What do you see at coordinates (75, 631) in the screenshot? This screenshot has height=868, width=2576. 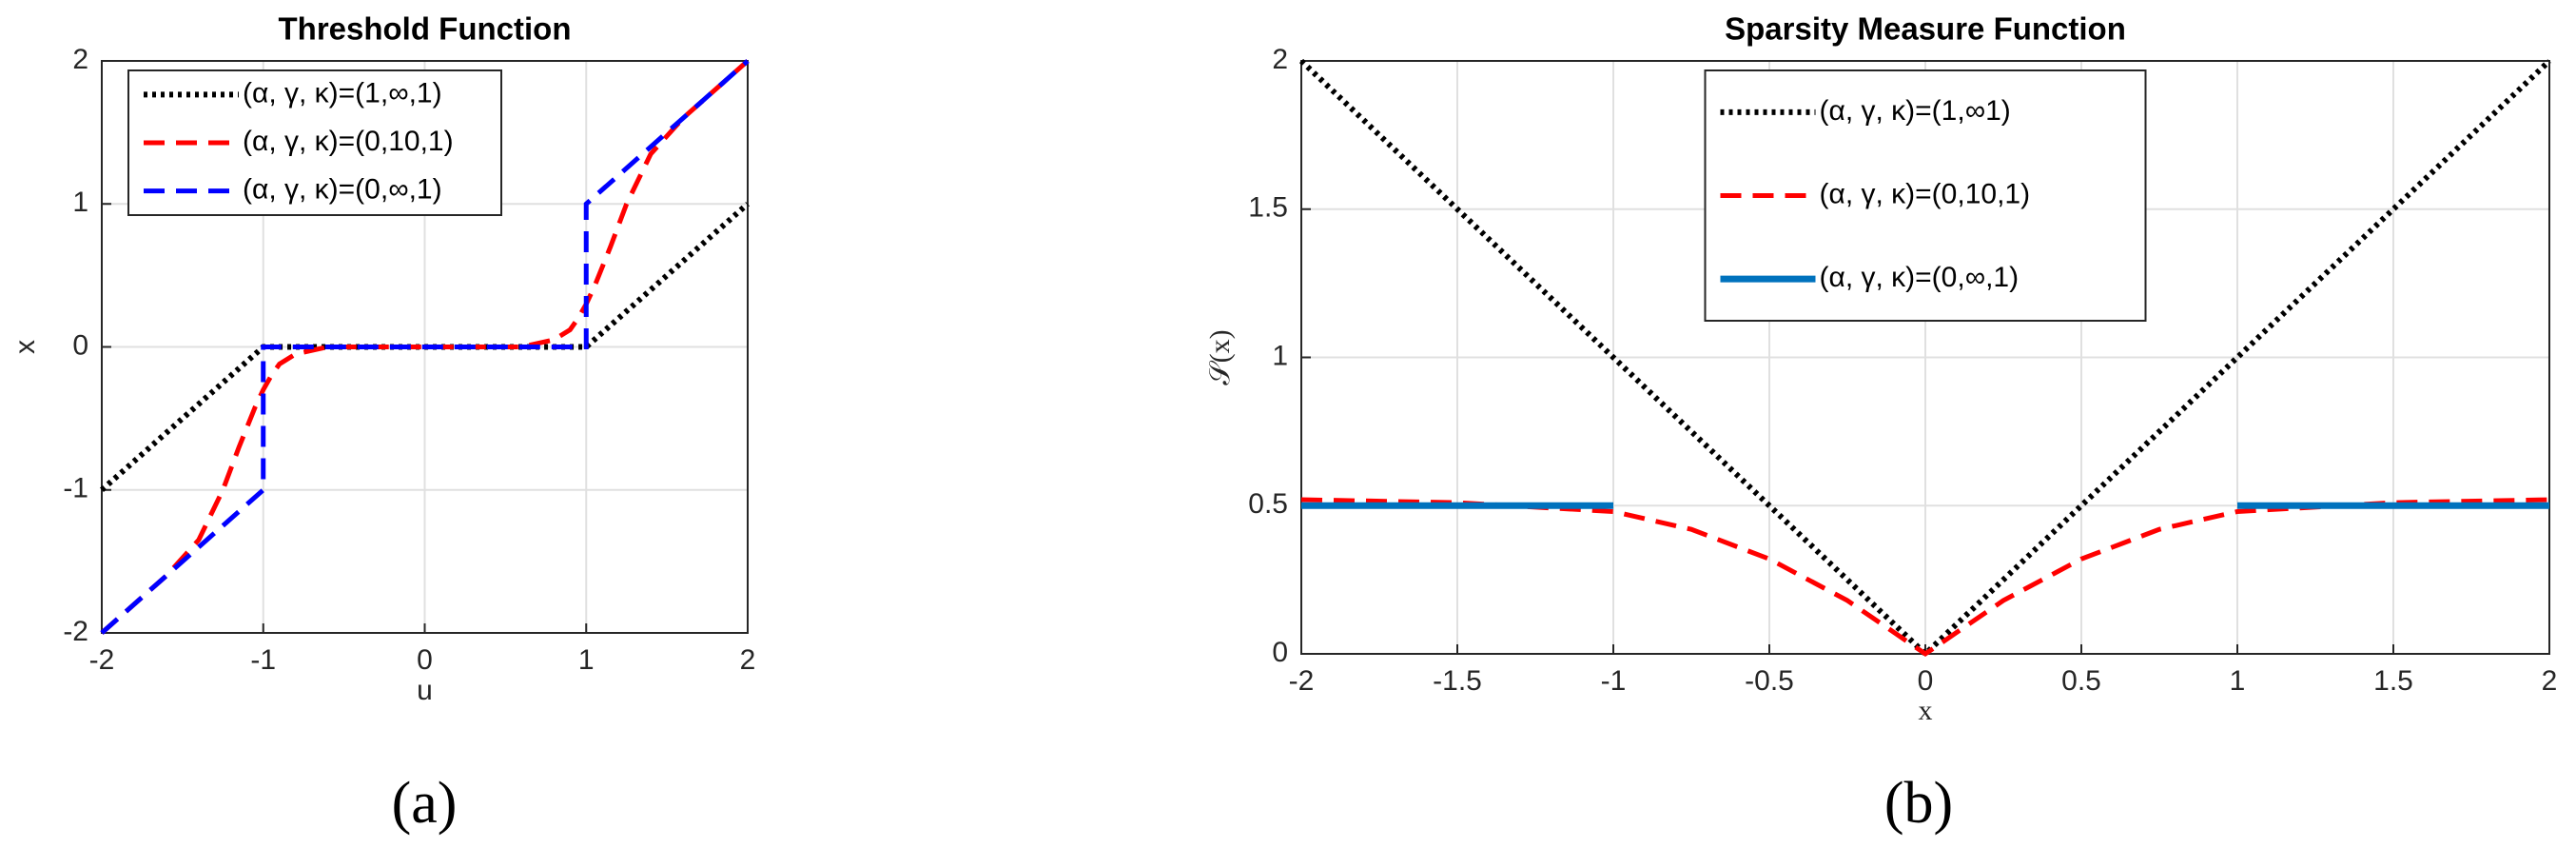 I see `y-tick-label: -2` at bounding box center [75, 631].